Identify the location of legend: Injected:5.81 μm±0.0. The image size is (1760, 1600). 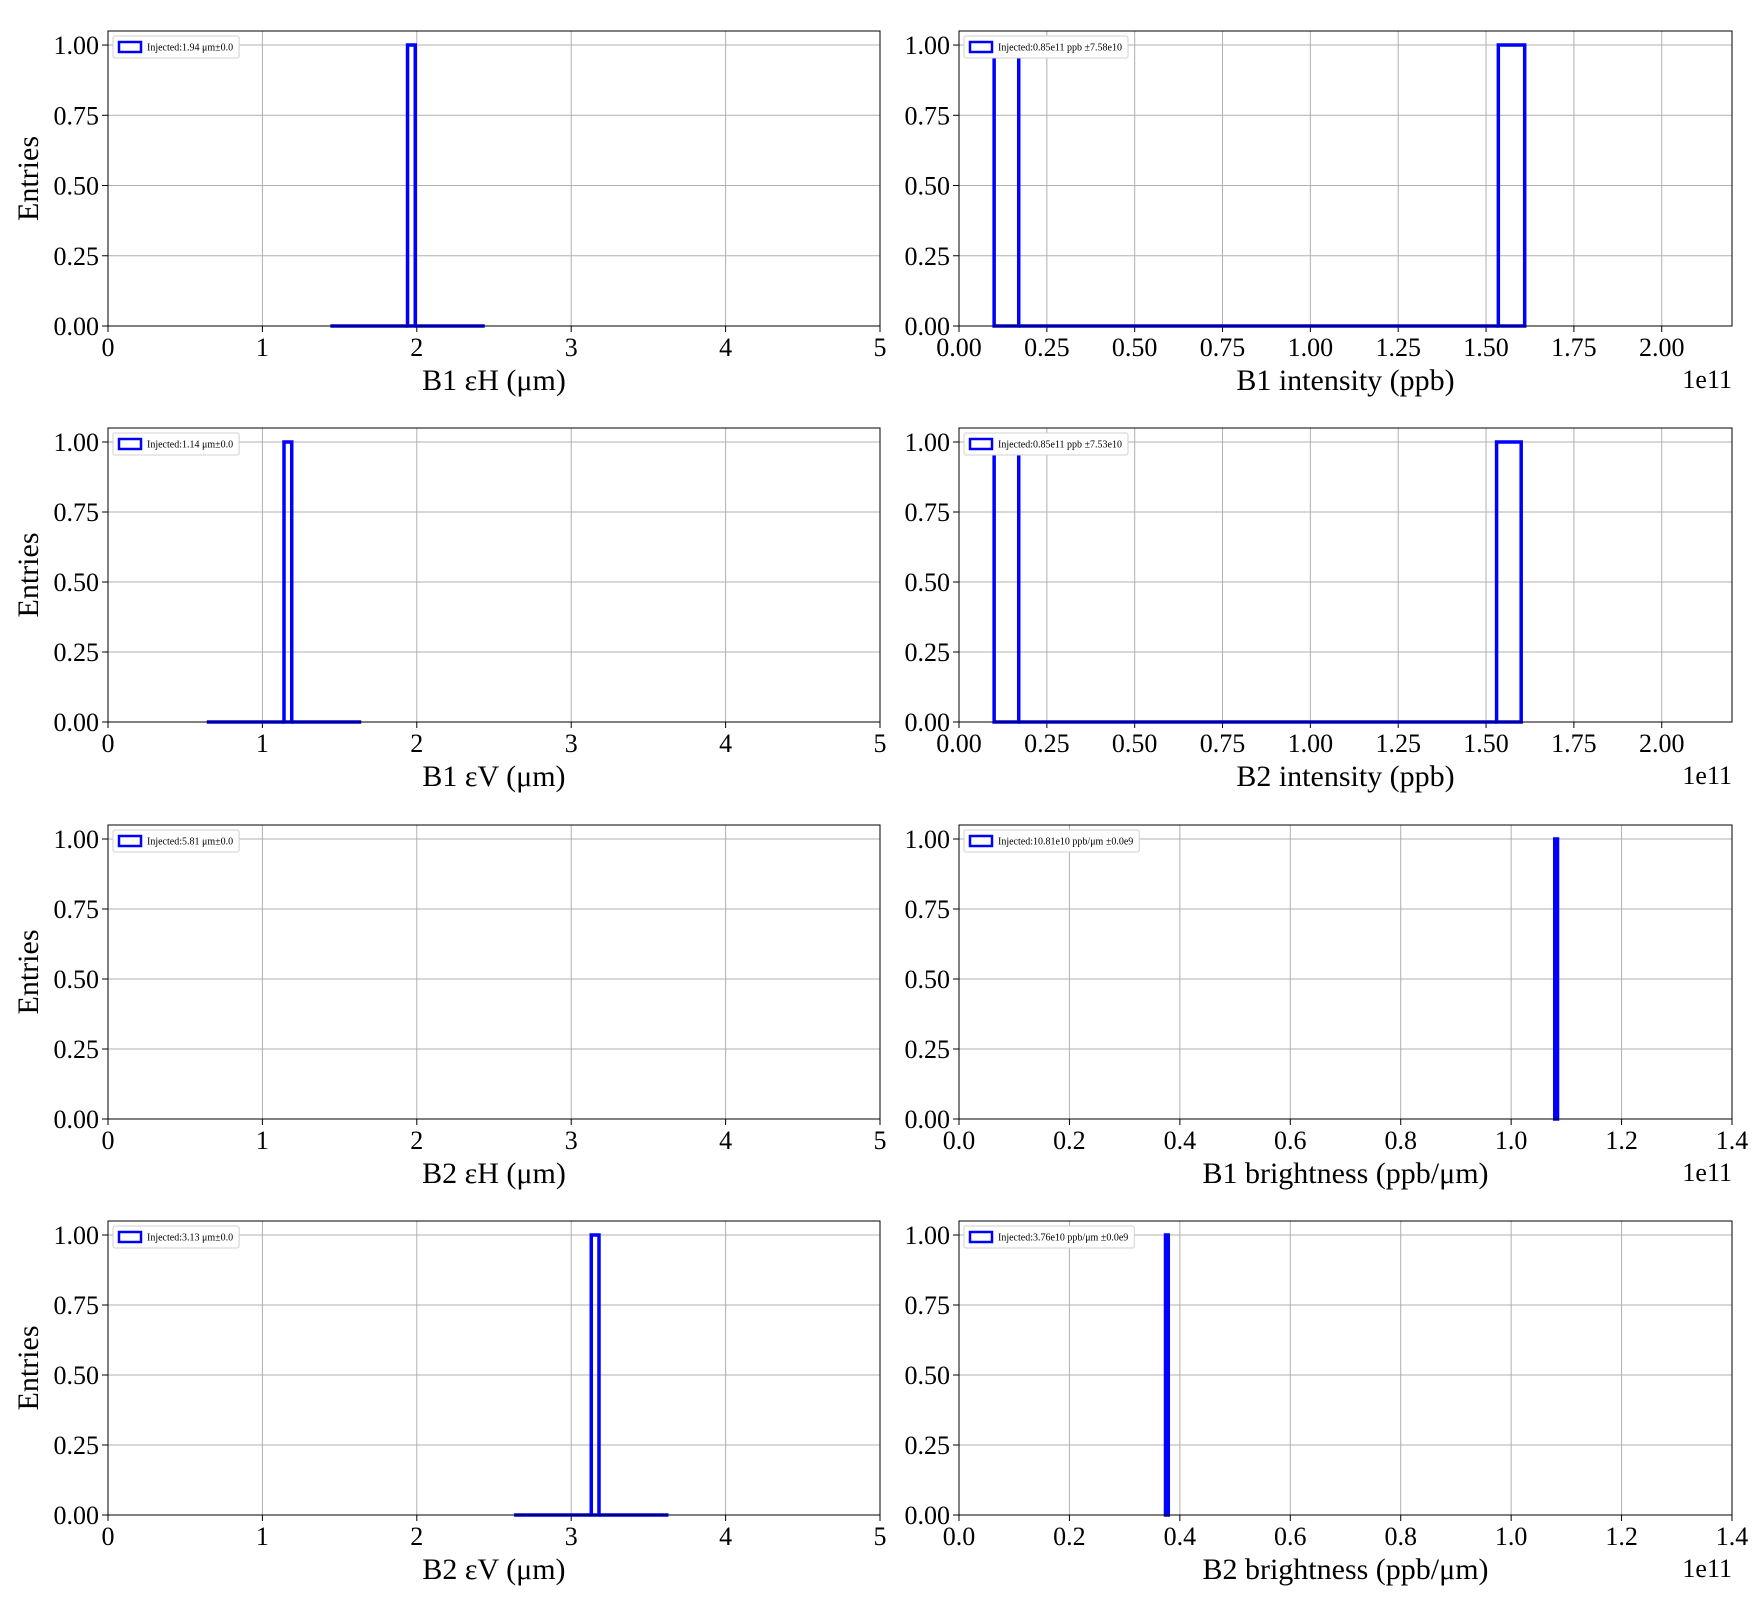
(176, 841).